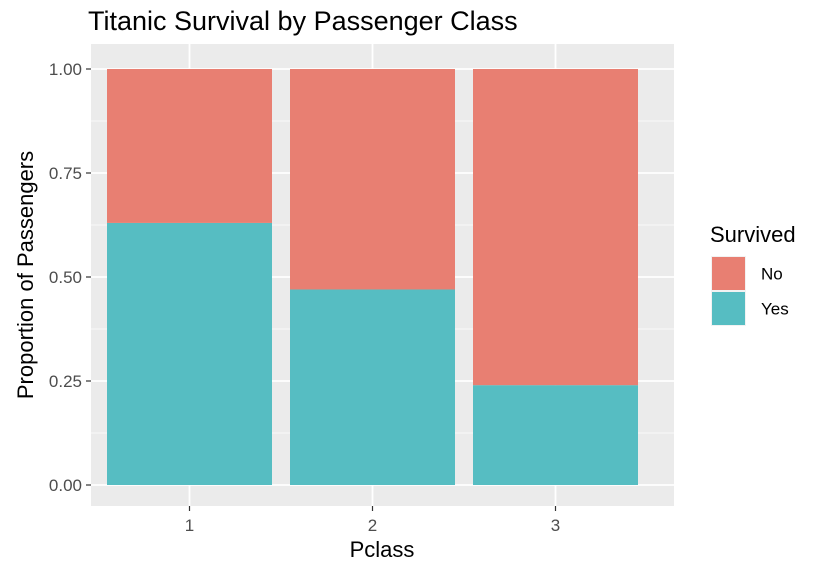 The height and width of the screenshot is (569, 825). What do you see at coordinates (753, 234) in the screenshot?
I see `legend-title: Survived` at bounding box center [753, 234].